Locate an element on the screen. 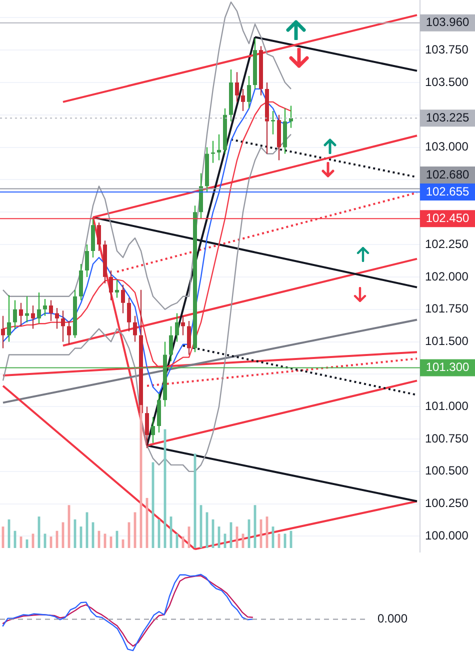  y-tick-label: 100.250 is located at coordinates (447, 503).